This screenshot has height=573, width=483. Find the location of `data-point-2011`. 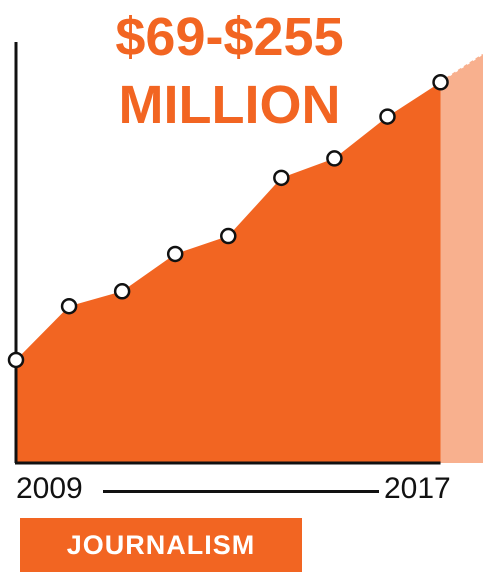

data-point-2011 is located at coordinates (122, 291).